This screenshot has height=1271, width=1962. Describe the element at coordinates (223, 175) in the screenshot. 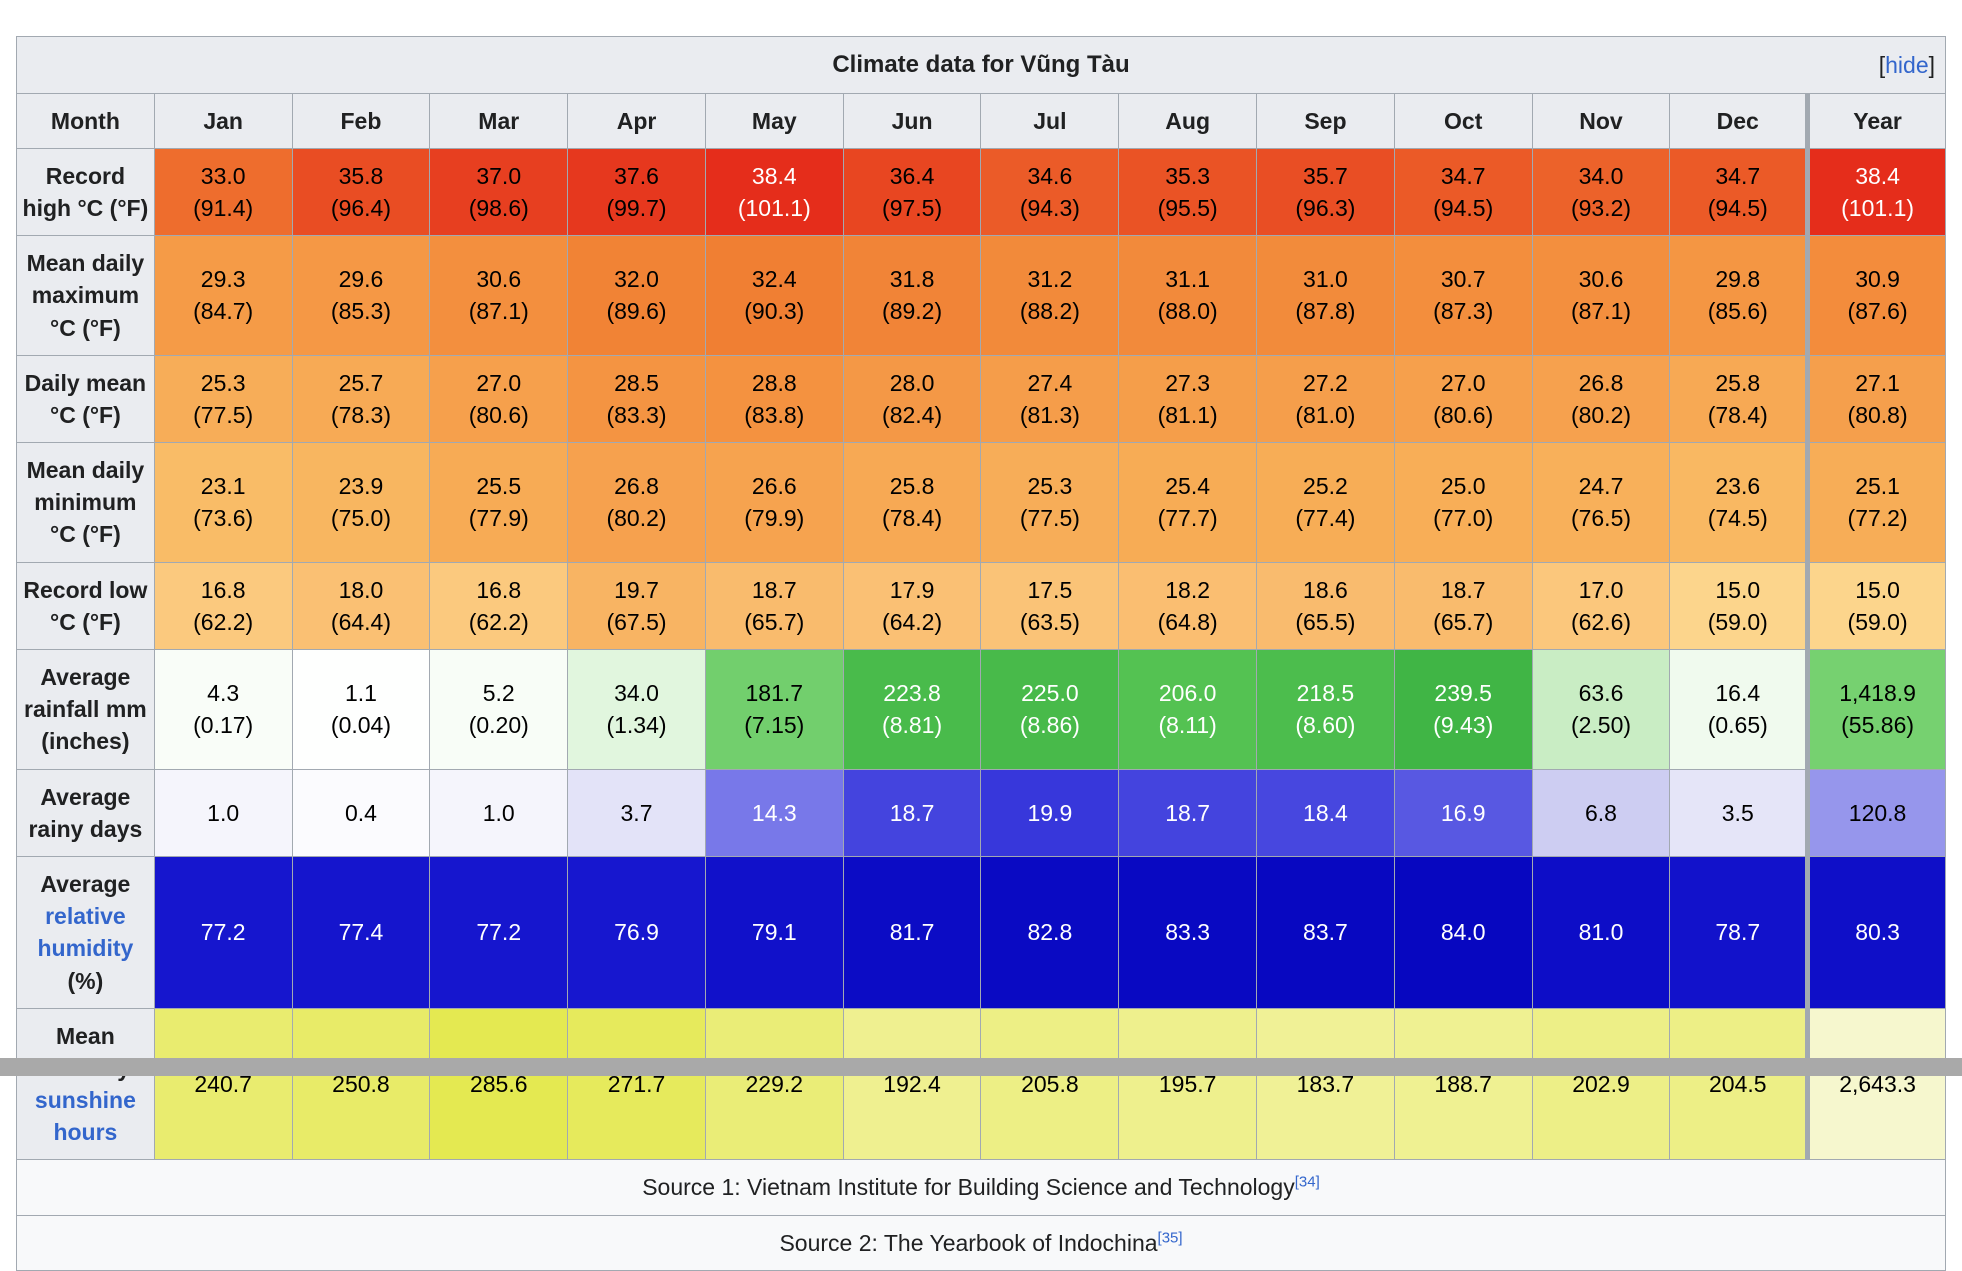

I see `cell-value: 33.0` at that location.